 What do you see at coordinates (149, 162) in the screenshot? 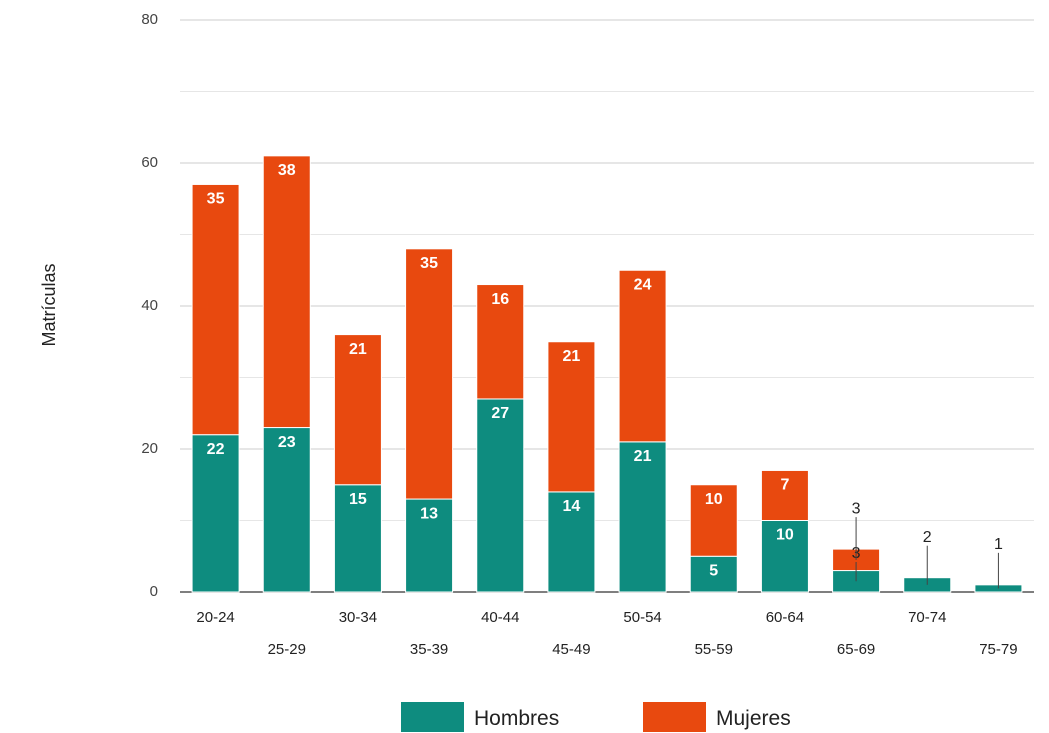
I see `y-tick-label: 60` at bounding box center [149, 162].